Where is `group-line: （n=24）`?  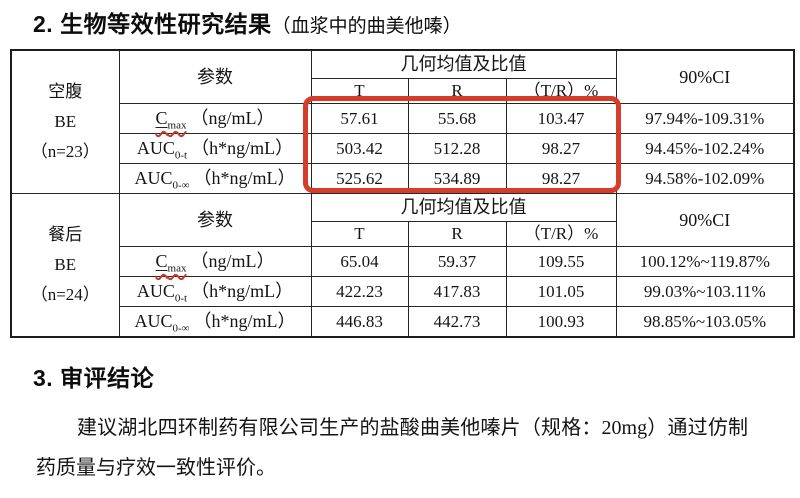
group-line: （n=24） is located at coordinates (65, 294).